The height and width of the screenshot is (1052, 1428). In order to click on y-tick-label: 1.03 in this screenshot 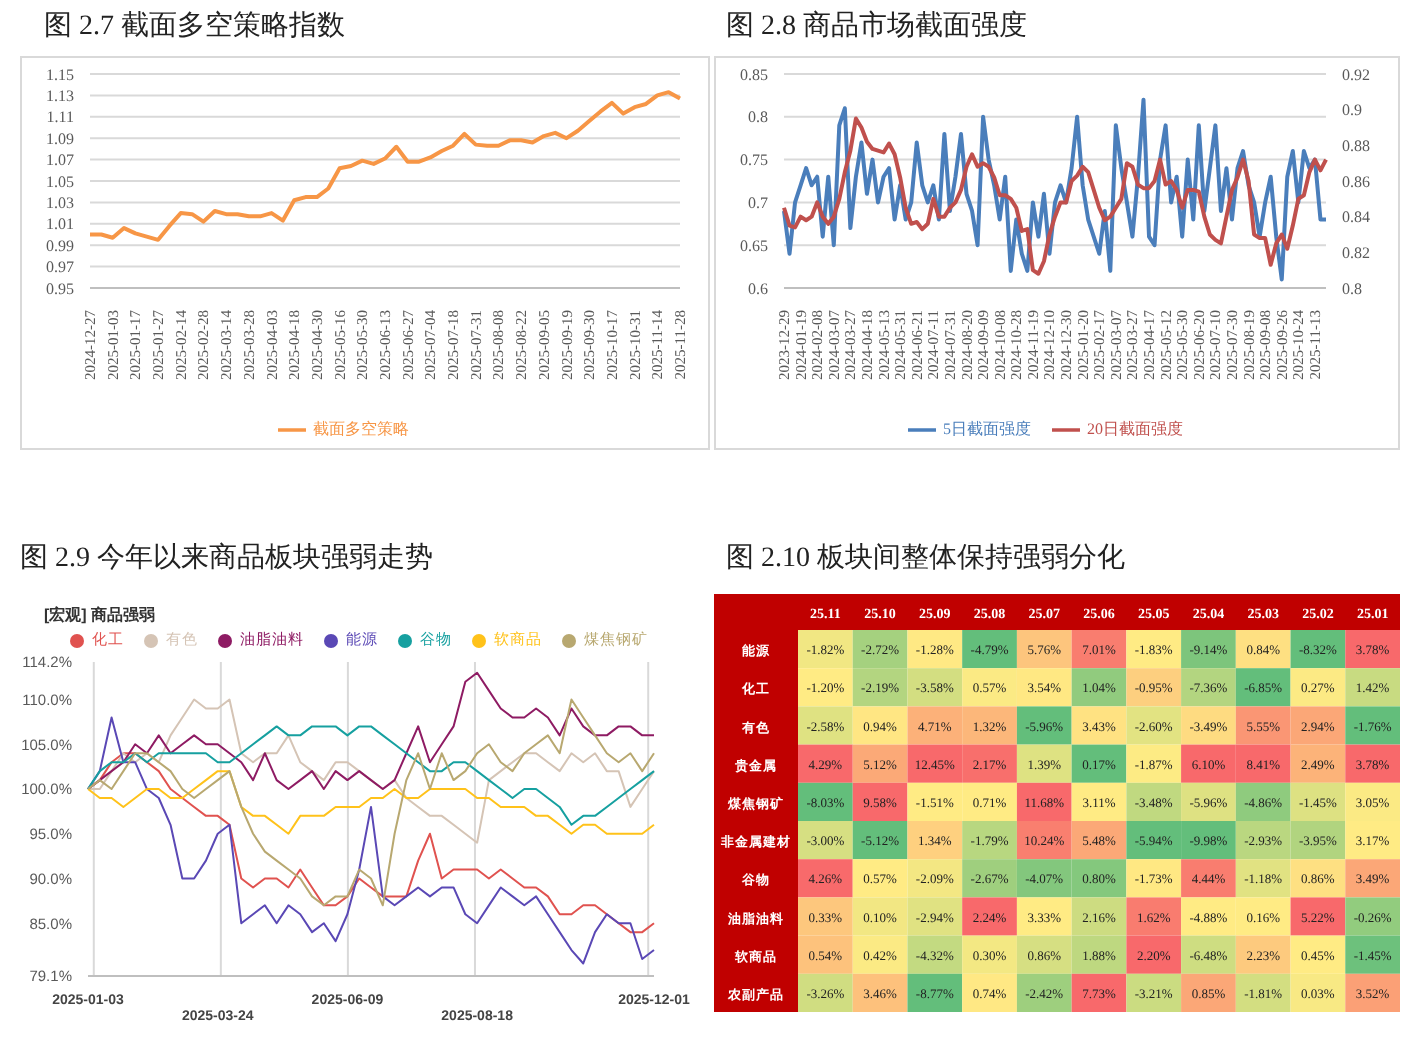, I will do `click(60, 203)`.